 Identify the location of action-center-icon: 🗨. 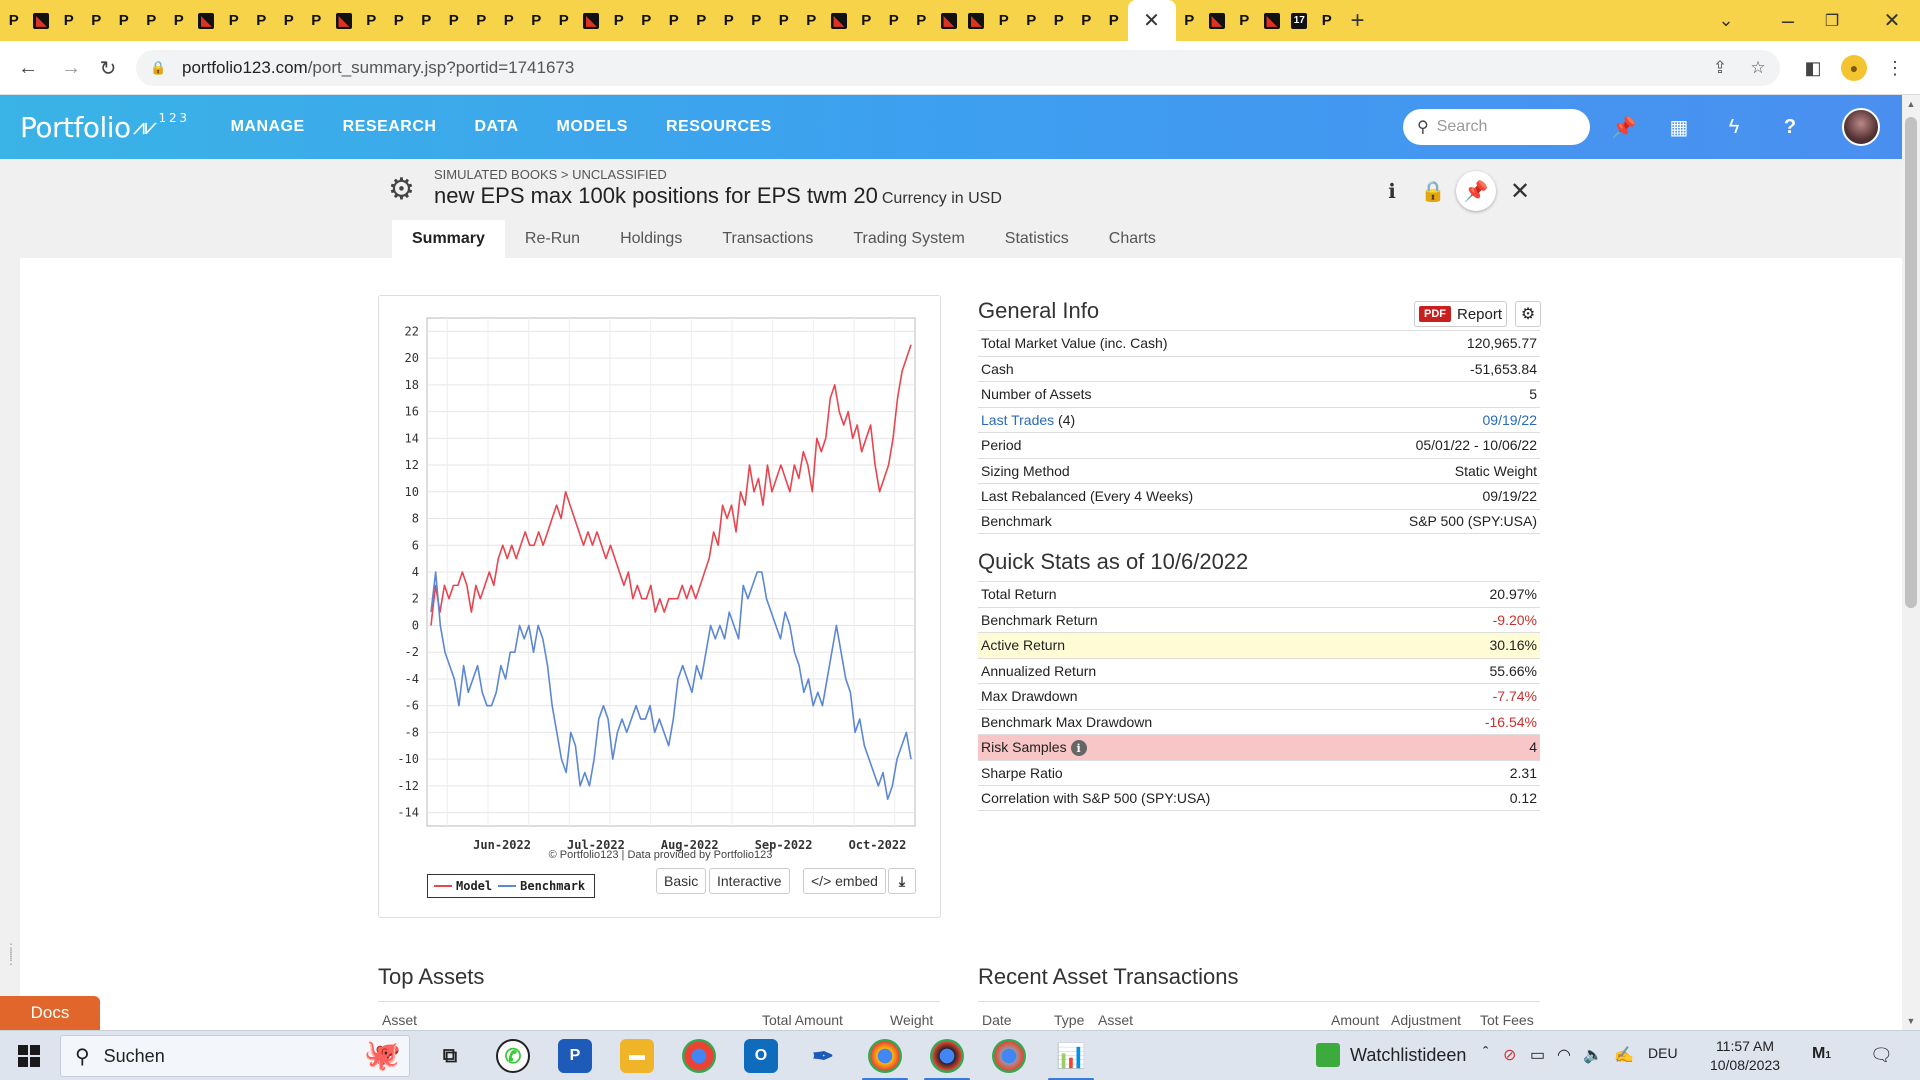
(1881, 1055).